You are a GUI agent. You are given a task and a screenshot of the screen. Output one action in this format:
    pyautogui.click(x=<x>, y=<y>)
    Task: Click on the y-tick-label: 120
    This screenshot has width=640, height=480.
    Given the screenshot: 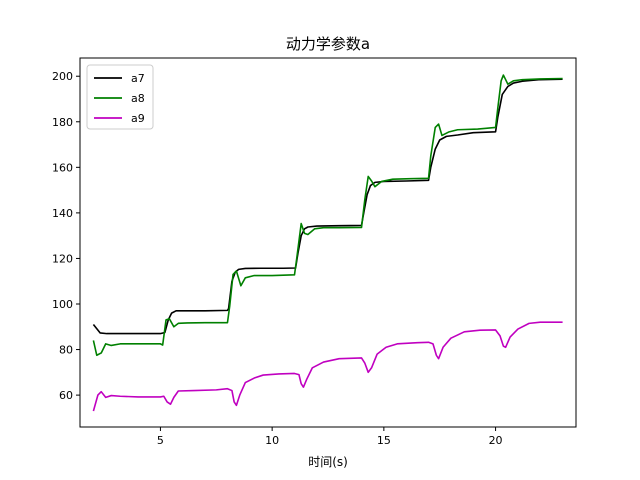 What is the action you would take?
    pyautogui.click(x=62, y=258)
    